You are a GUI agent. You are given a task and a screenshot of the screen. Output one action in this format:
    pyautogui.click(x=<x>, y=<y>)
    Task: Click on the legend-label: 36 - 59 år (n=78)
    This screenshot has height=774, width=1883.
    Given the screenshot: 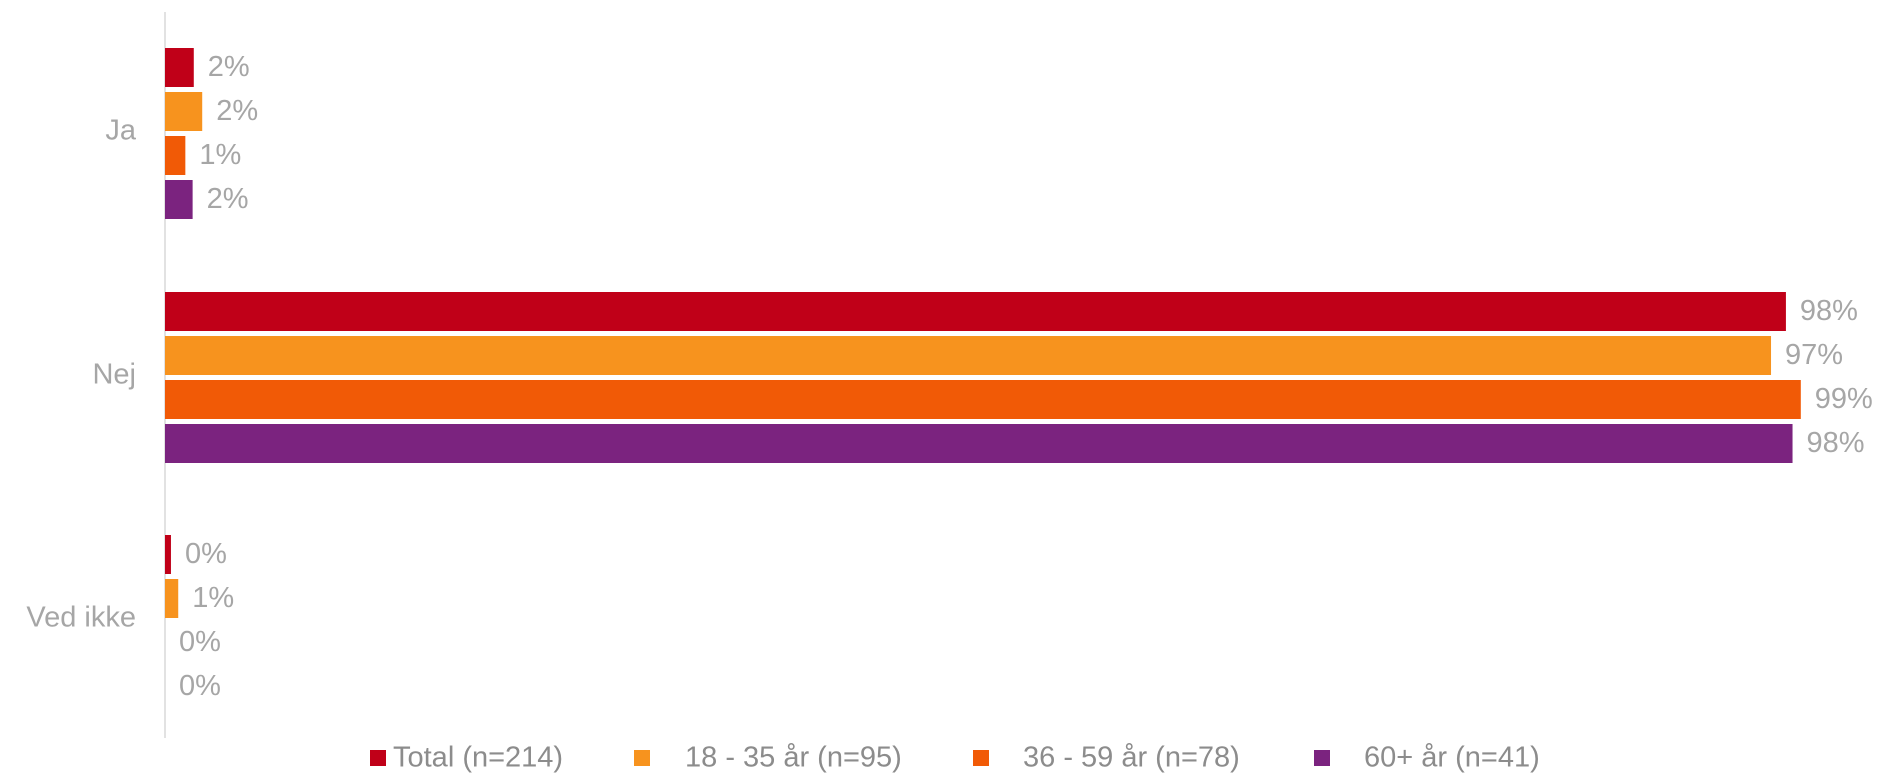 What is the action you would take?
    pyautogui.click(x=1131, y=758)
    